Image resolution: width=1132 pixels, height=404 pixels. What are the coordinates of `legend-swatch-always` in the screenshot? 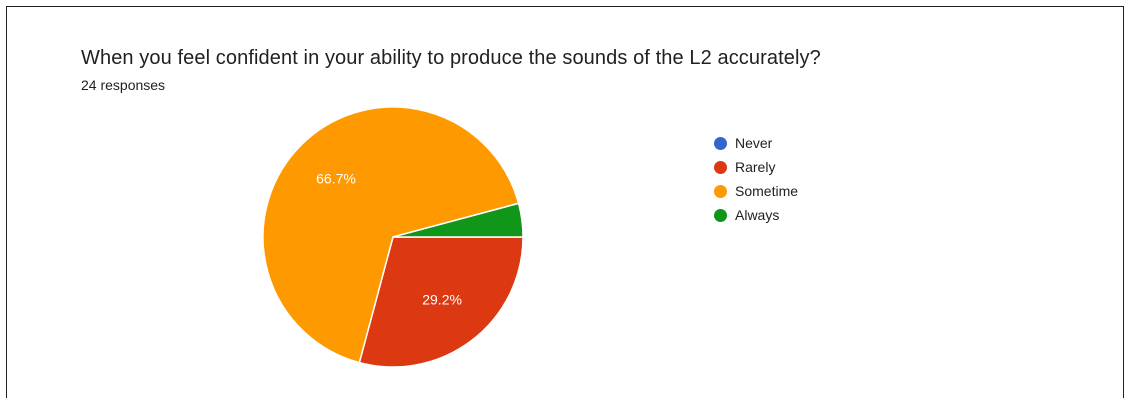 It's located at (720, 215).